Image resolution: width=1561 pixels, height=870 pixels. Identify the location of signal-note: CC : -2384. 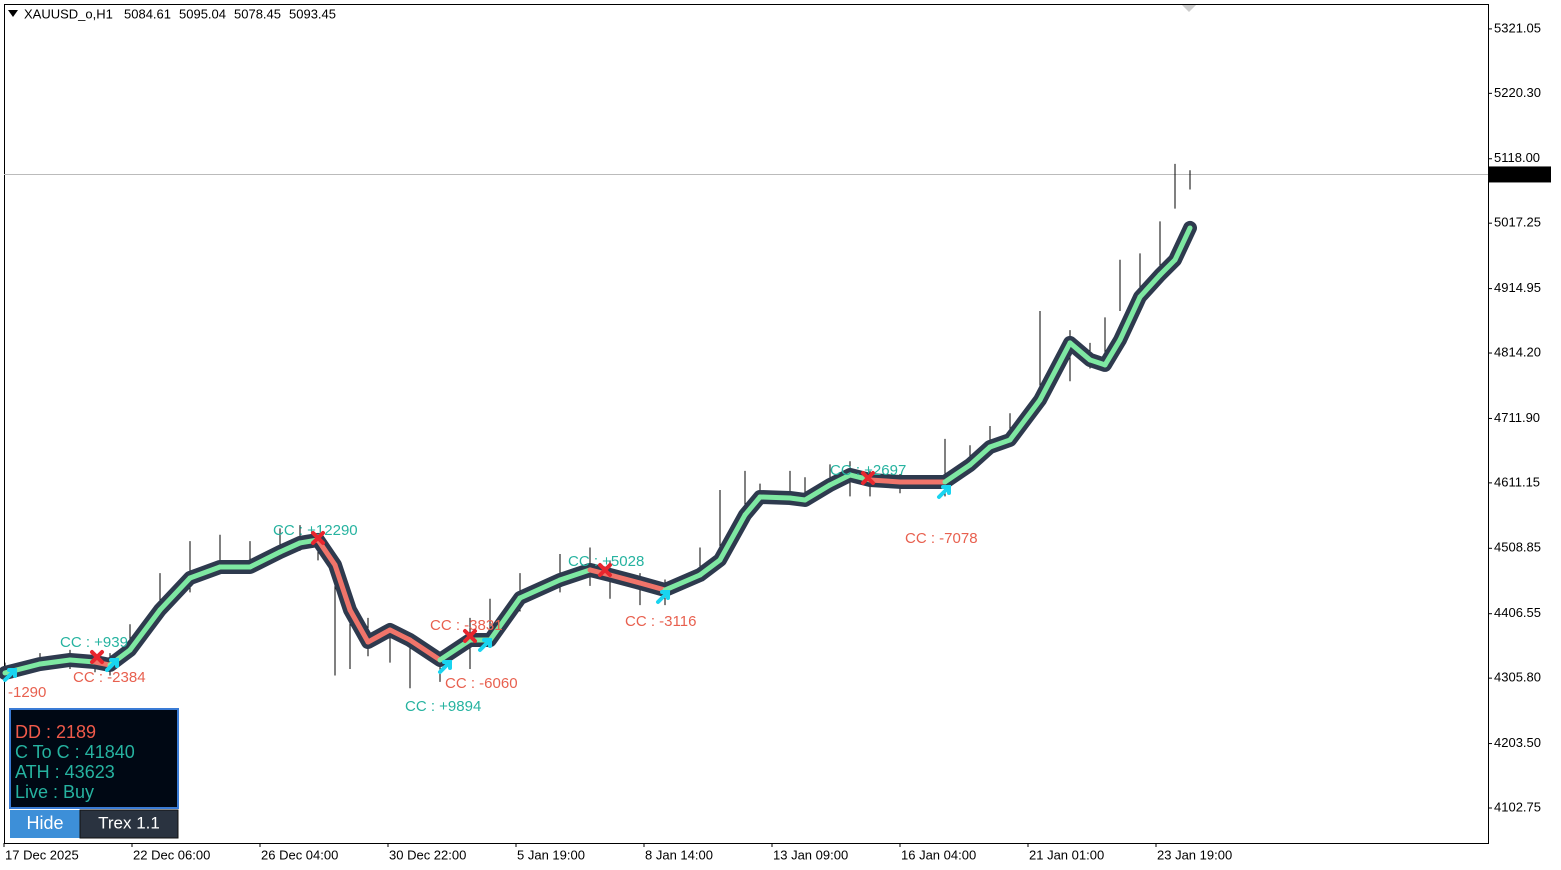
(109, 677).